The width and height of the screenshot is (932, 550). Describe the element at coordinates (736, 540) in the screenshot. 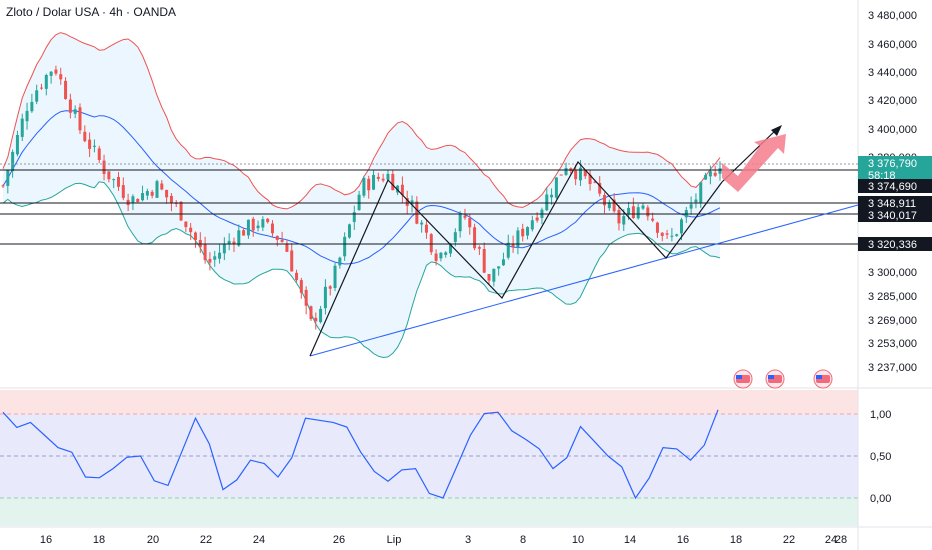

I see `time-tick-label: 18` at that location.